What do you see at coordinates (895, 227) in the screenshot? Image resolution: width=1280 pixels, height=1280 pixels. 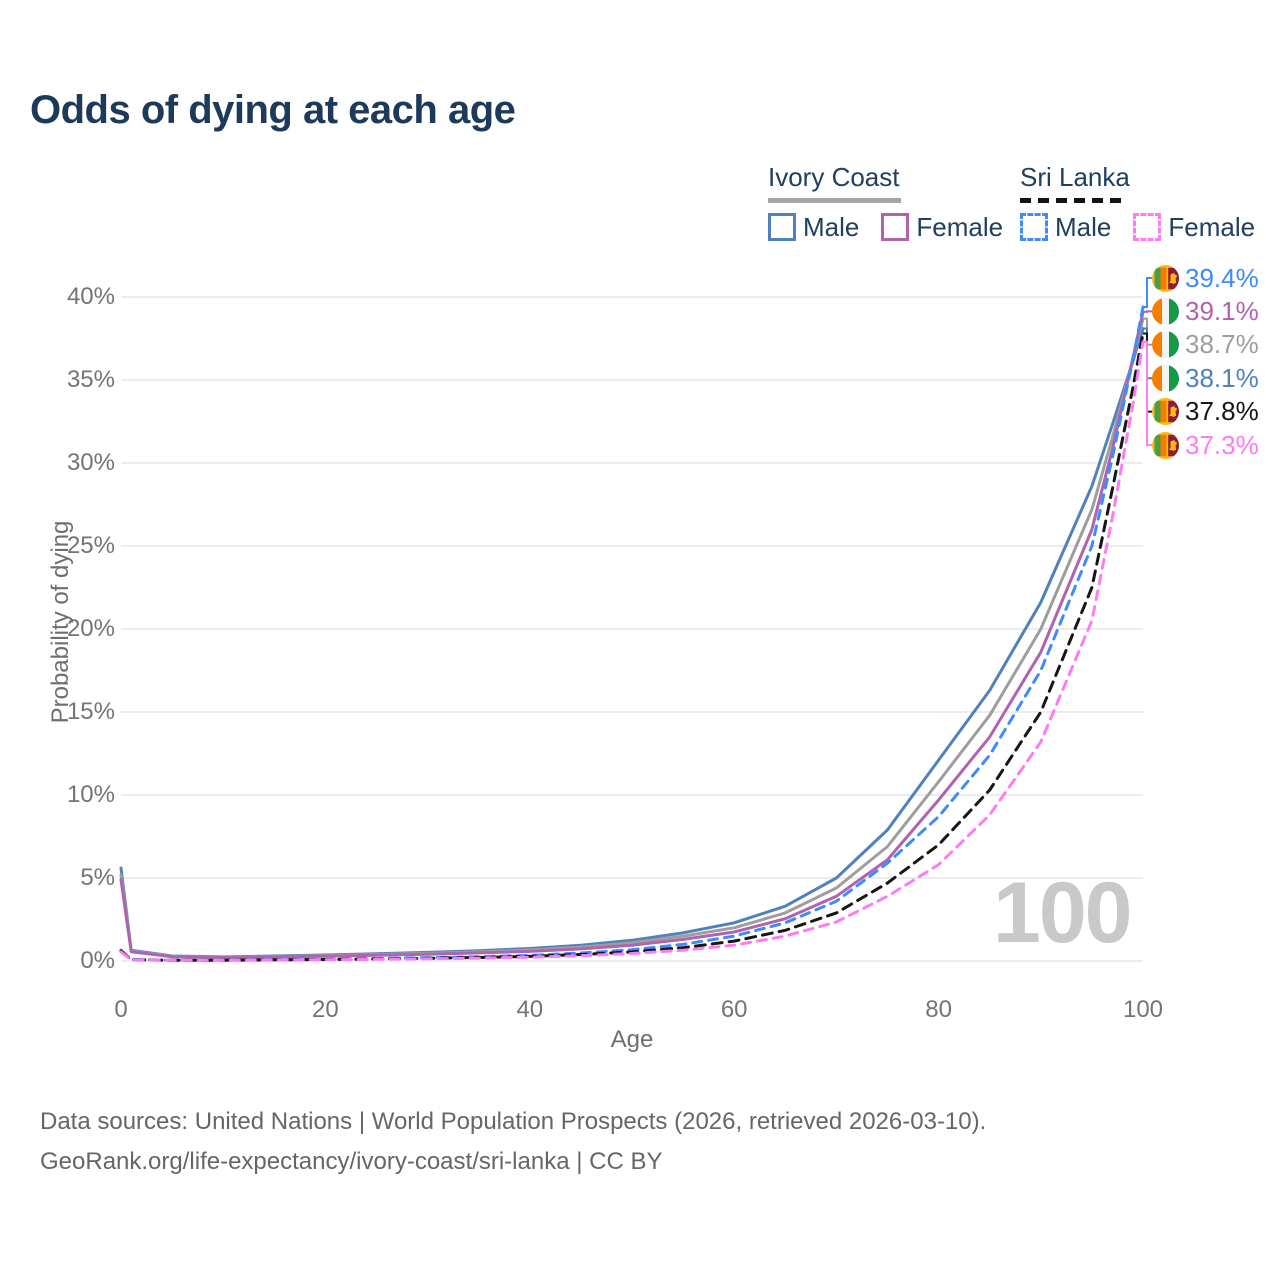 I see `legend-checkbox-ivory-coast-female` at bounding box center [895, 227].